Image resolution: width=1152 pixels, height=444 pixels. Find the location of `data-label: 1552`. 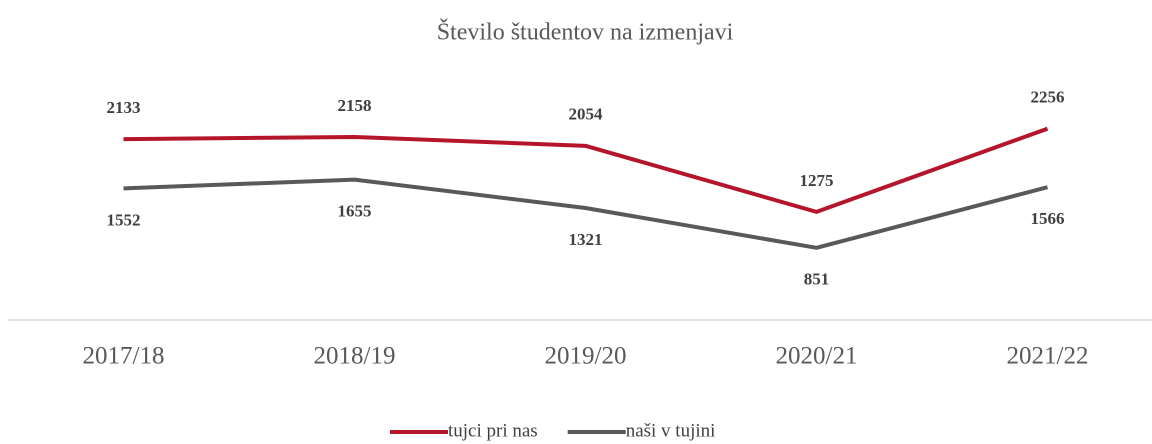

data-label: 1552 is located at coordinates (124, 219).